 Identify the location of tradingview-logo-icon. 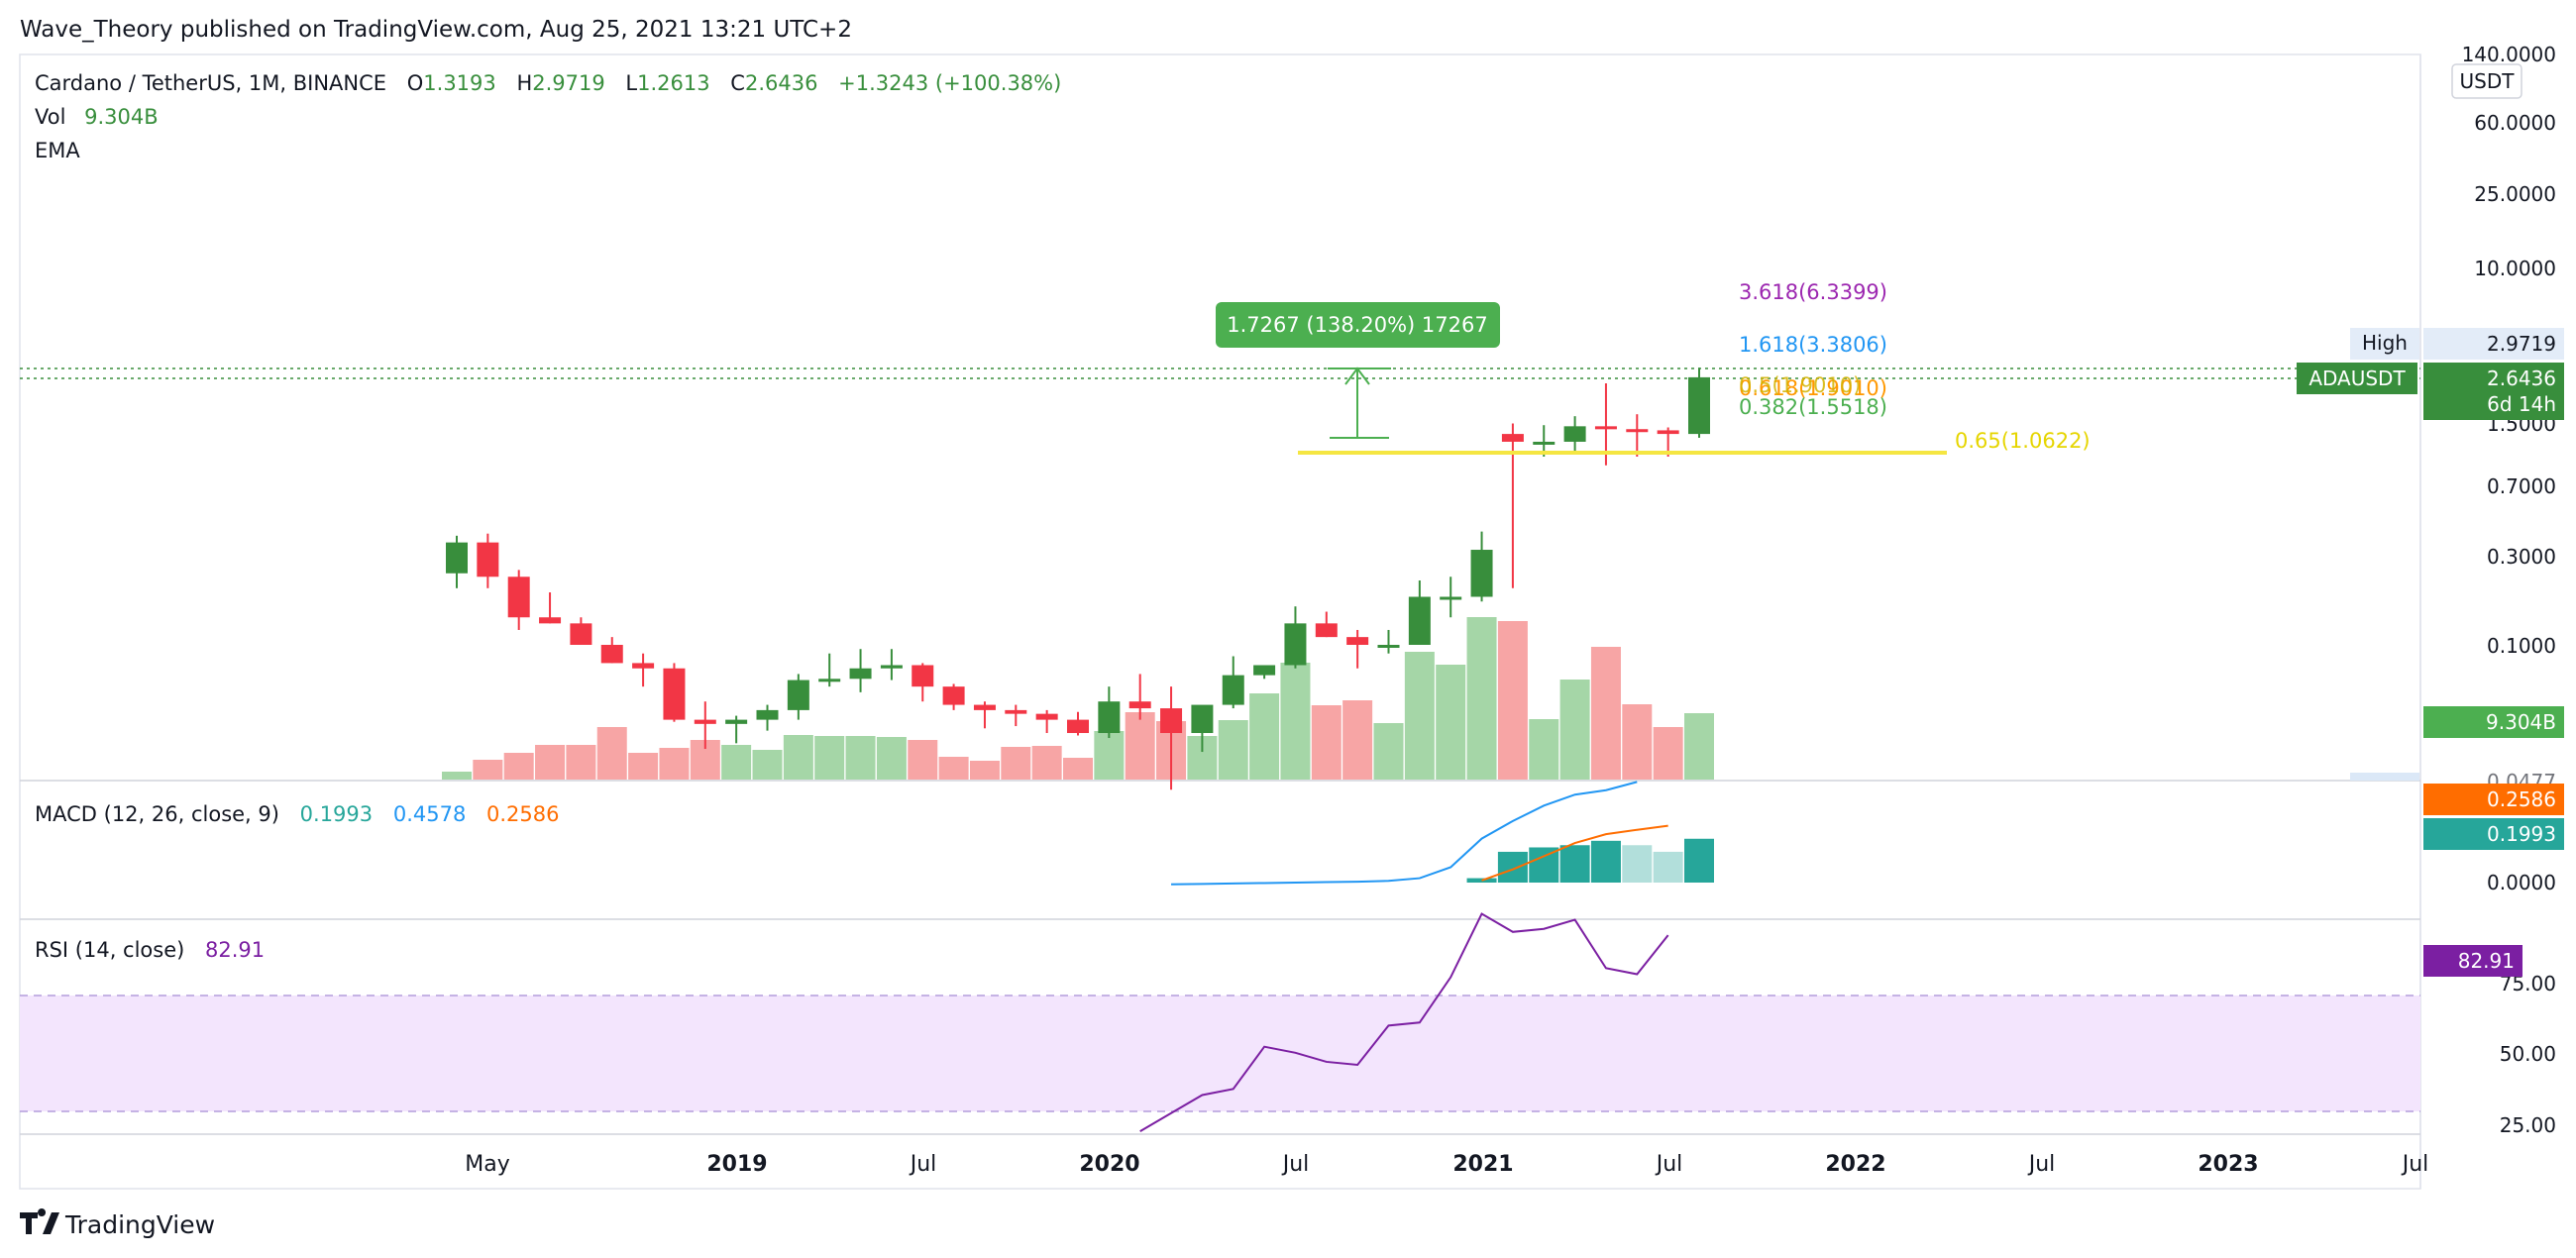
(39, 1221).